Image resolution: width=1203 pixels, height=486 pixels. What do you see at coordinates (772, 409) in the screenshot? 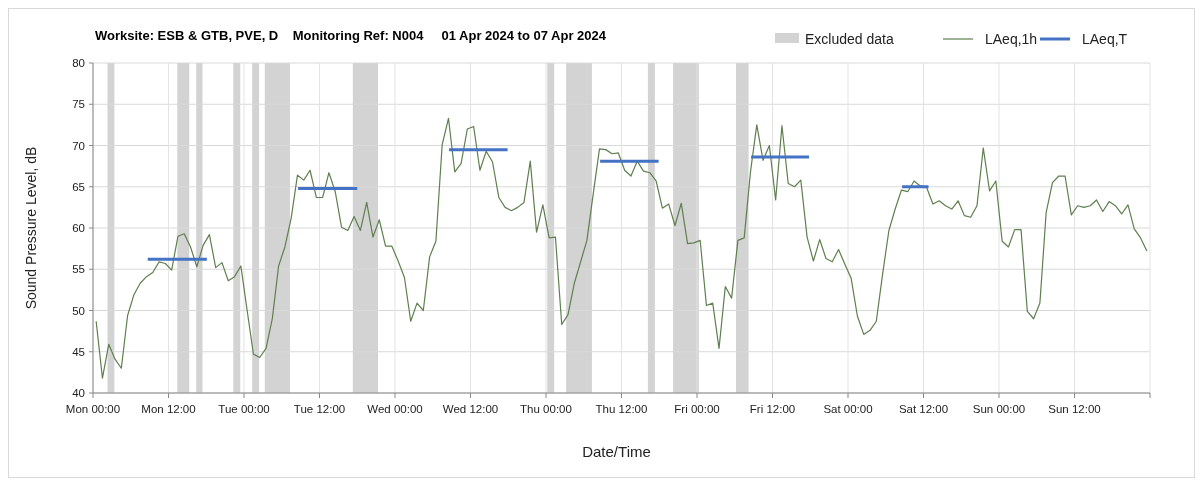
I see `x-tick-label: Fri 12:00` at bounding box center [772, 409].